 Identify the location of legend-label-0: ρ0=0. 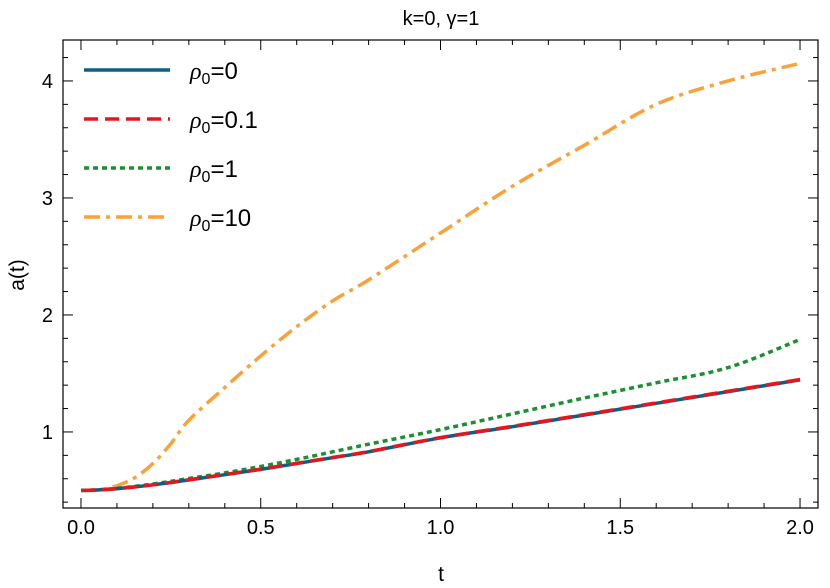
(213, 73).